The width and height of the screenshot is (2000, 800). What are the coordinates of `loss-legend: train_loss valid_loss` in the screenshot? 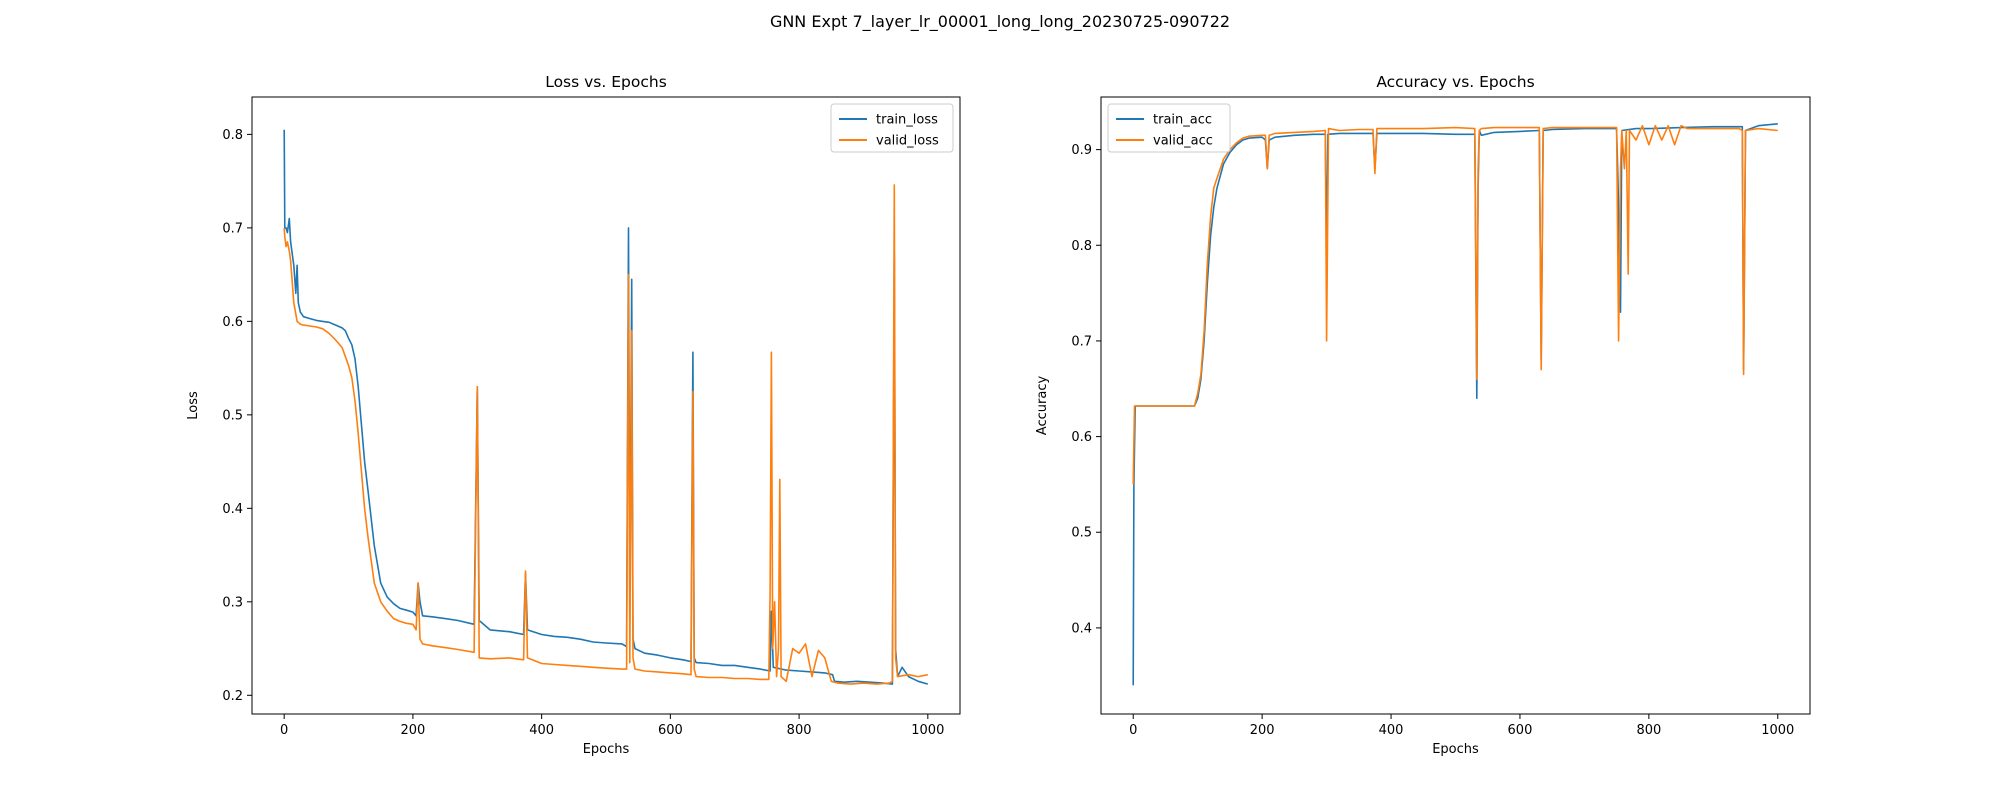 It's located at (892, 128).